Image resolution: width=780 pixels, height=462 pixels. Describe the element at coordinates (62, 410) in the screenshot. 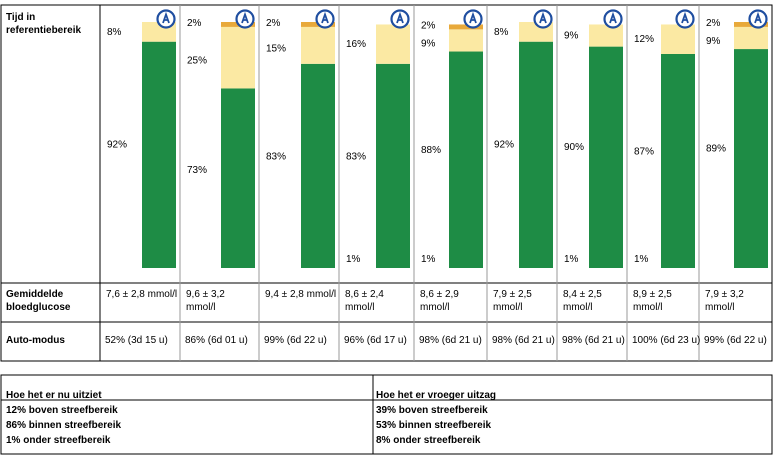

I see `summary-now-line-1: 12% boven streefbereik` at that location.